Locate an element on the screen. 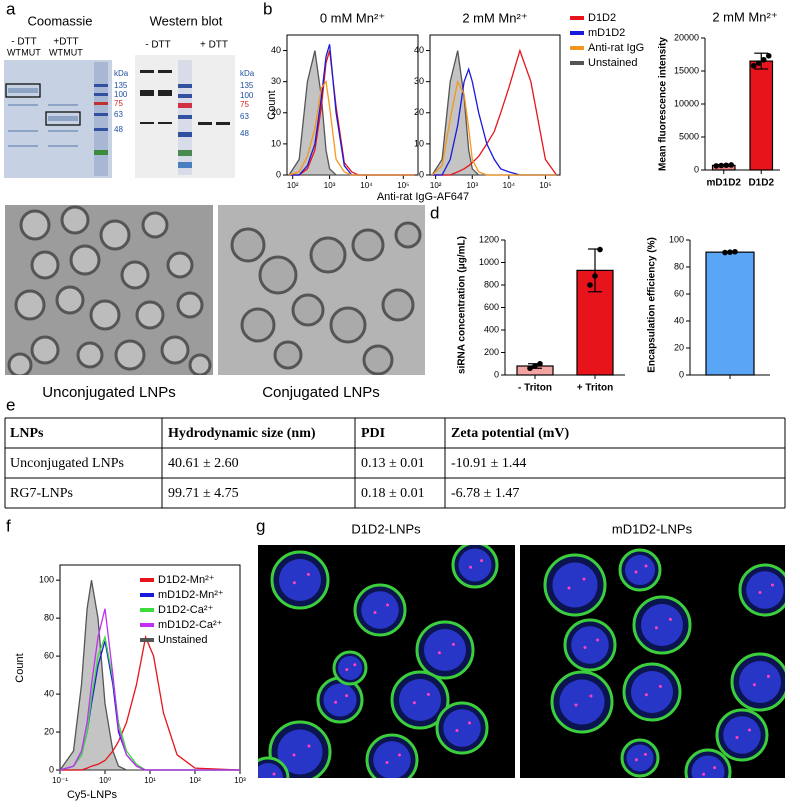  x-axis-label: Anti-rat IgG-AF647 is located at coordinates (423, 197).